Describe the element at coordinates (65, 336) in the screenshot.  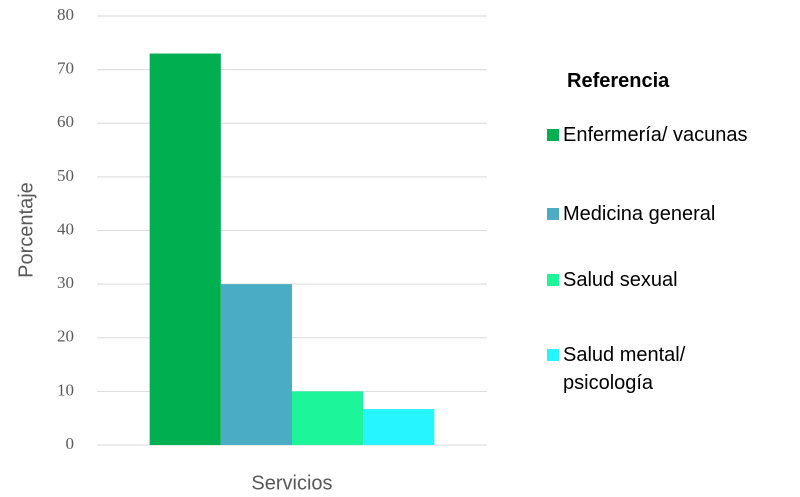
I see `y-tick-label: 20` at that location.